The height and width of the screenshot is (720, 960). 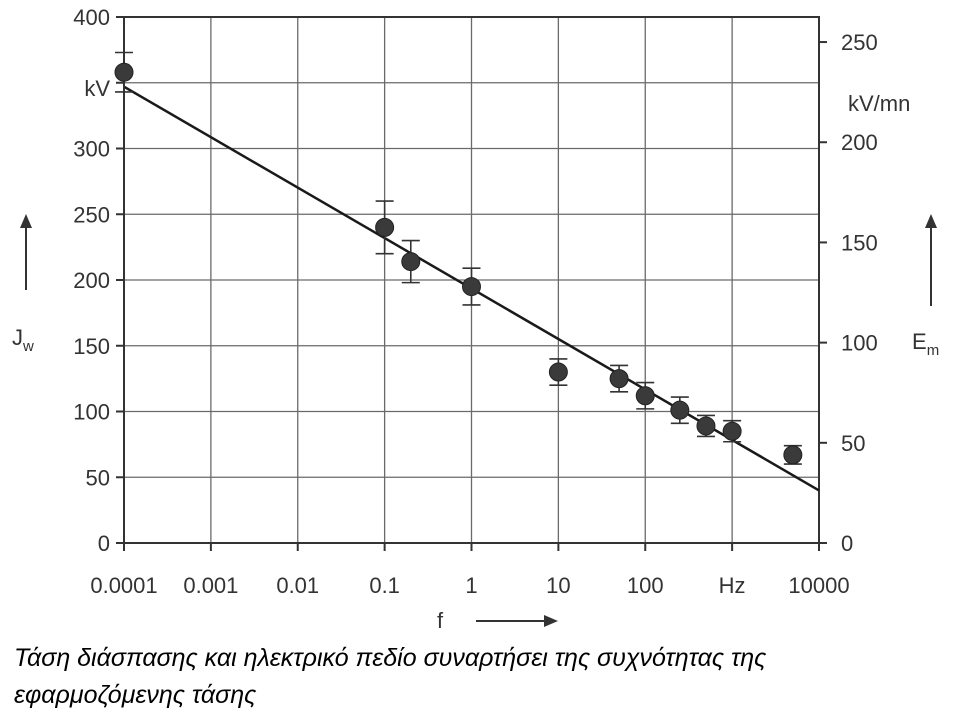 What do you see at coordinates (859, 242) in the screenshot?
I see `y2-tick-label: 150` at bounding box center [859, 242].